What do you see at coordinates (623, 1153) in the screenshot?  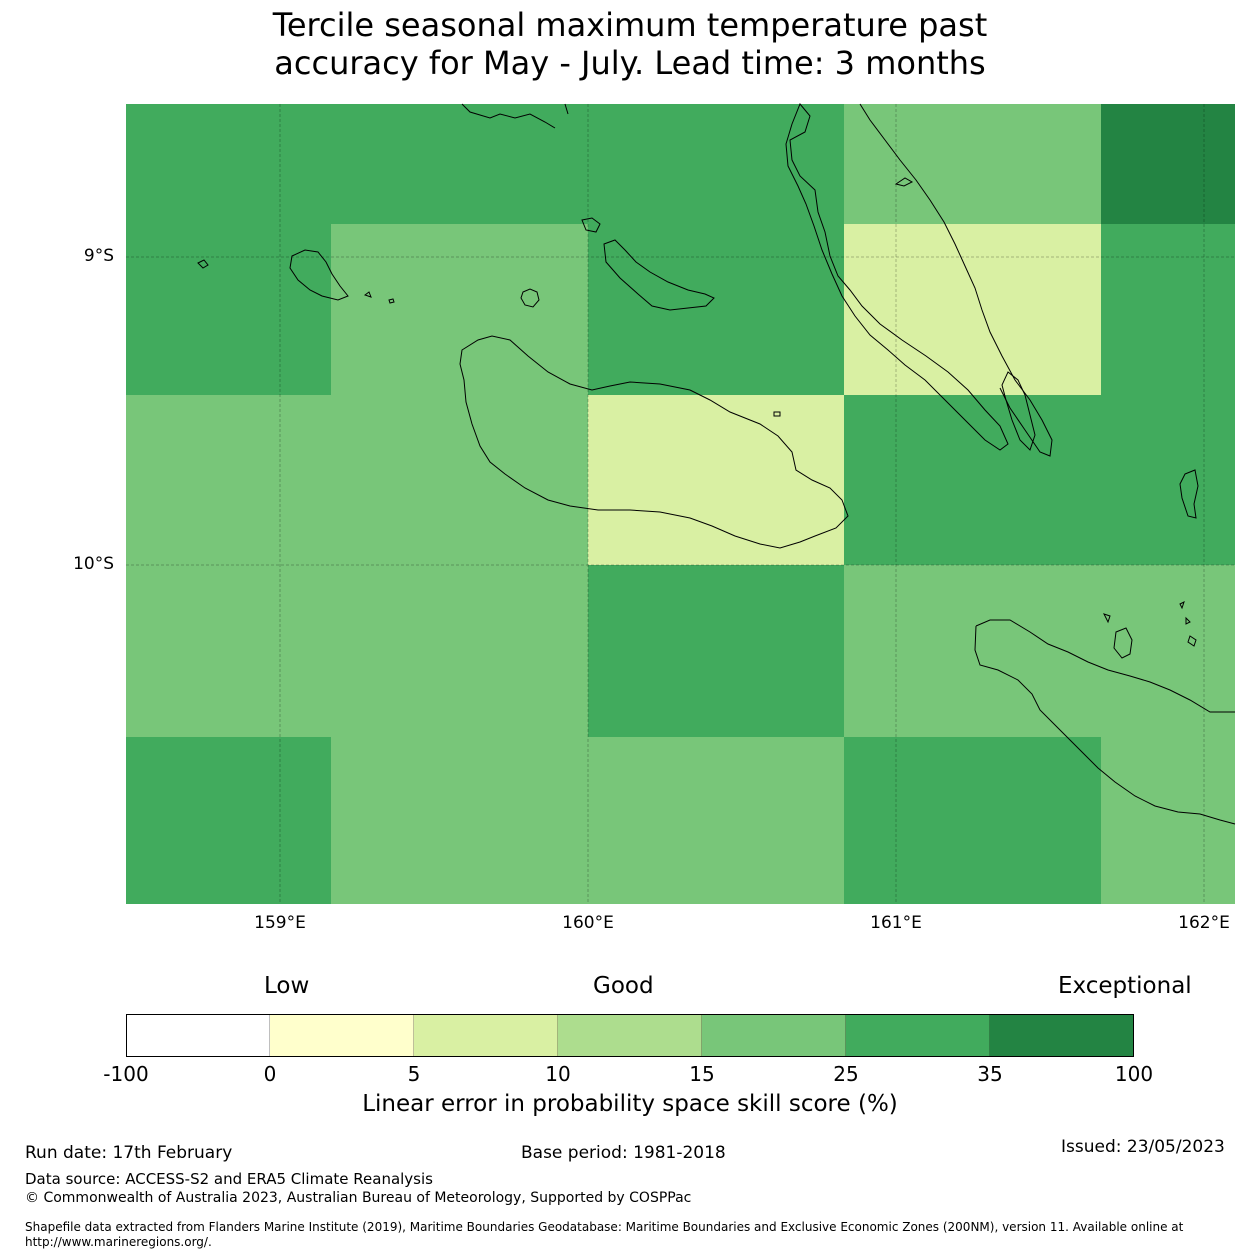 I see `base-period: Base period: 1981-2018` at bounding box center [623, 1153].